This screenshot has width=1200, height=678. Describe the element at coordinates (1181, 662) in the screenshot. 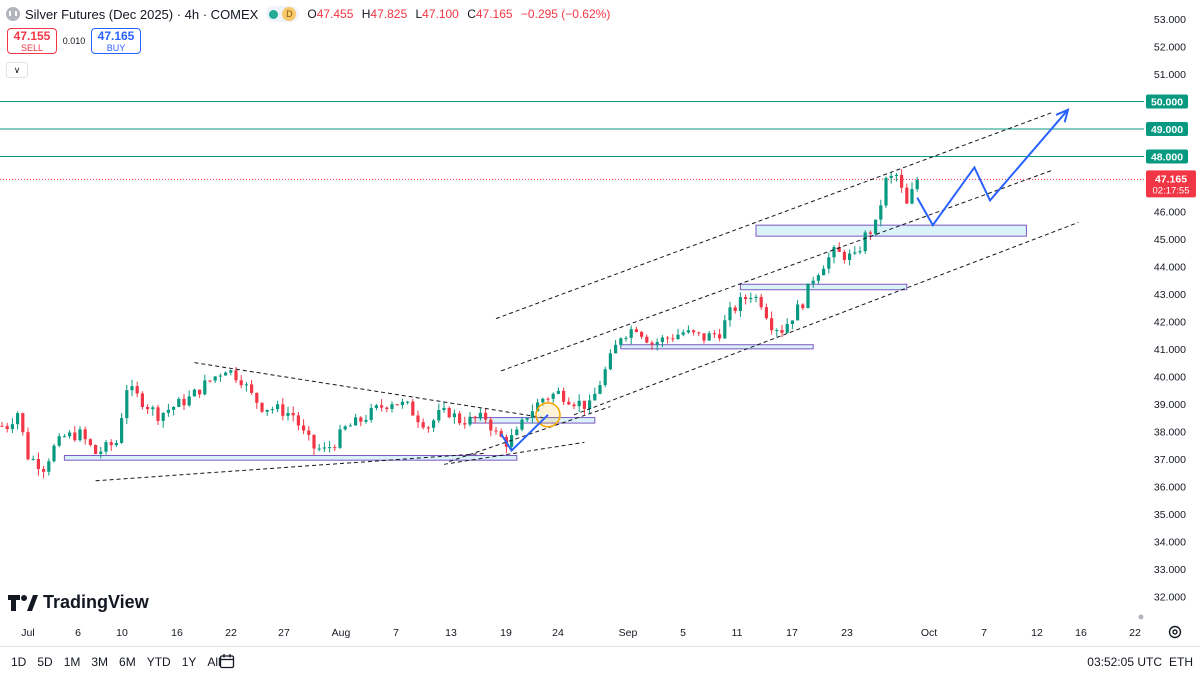

I see `session-toggle: ETH` at that location.